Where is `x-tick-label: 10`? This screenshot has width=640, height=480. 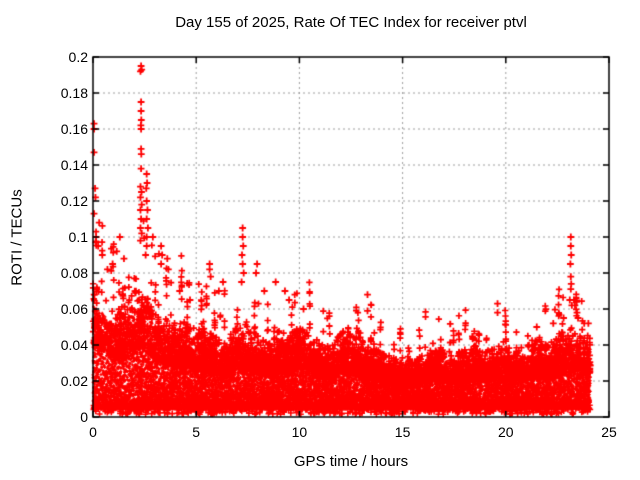
x-tick-label: 10 is located at coordinates (299, 432).